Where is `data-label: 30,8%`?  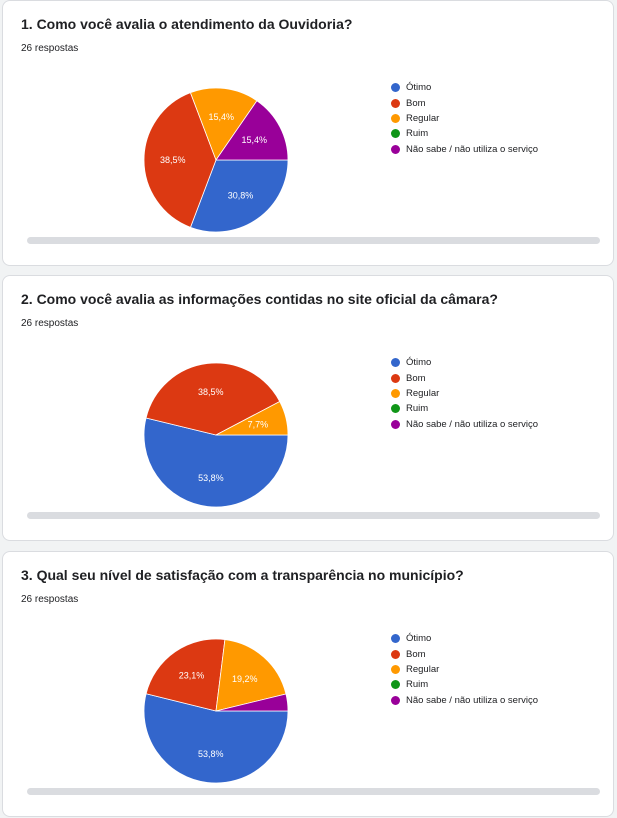
data-label: 30,8% is located at coordinates (241, 196).